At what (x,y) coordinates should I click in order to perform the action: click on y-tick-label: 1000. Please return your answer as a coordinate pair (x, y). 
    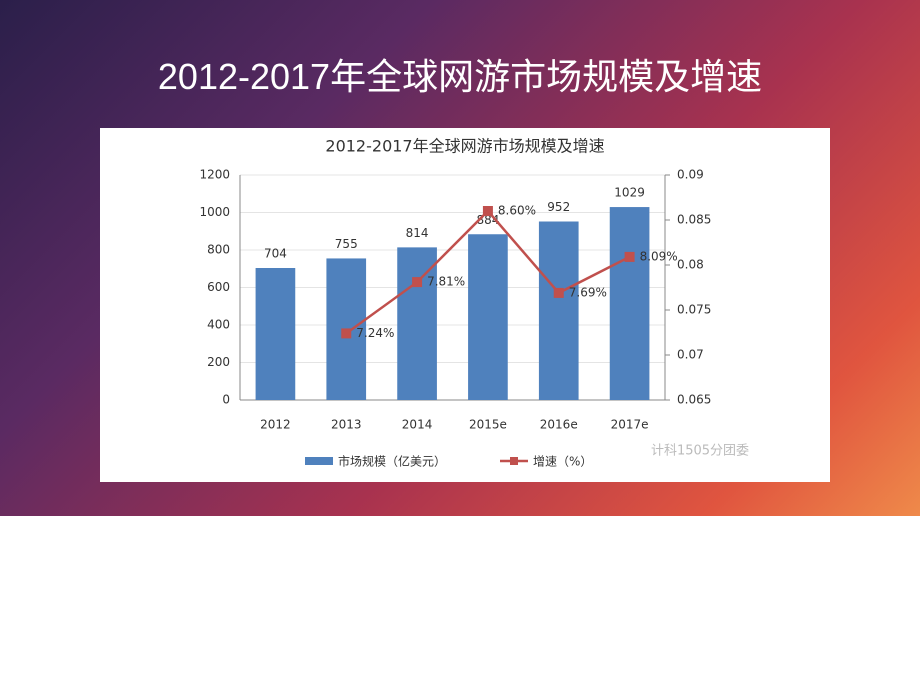
    Looking at the image, I should click on (214, 212).